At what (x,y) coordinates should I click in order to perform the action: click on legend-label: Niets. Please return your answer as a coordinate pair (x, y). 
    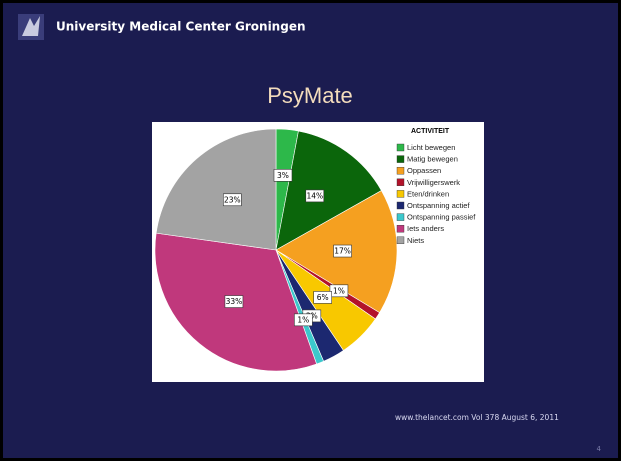
    Looking at the image, I should click on (415, 240).